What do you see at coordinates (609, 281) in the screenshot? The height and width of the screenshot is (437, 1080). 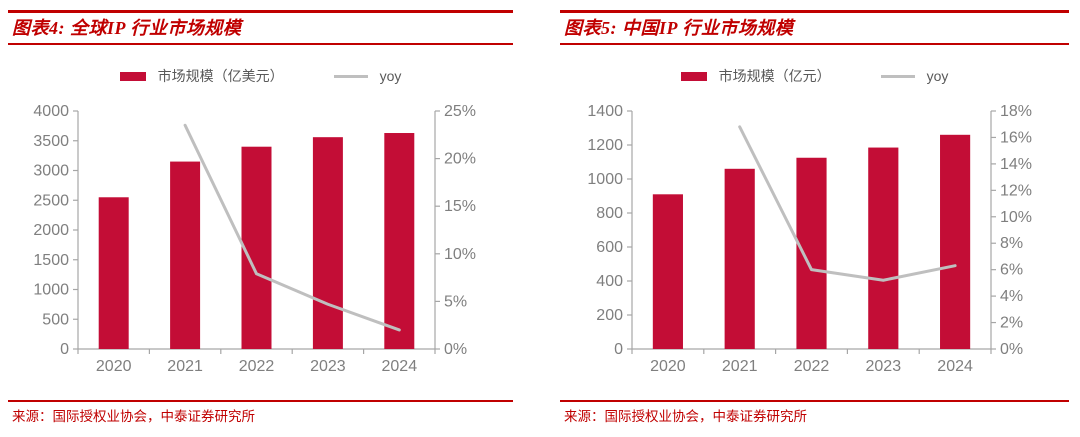 I see `left-axis-tick-label: 400` at bounding box center [609, 281].